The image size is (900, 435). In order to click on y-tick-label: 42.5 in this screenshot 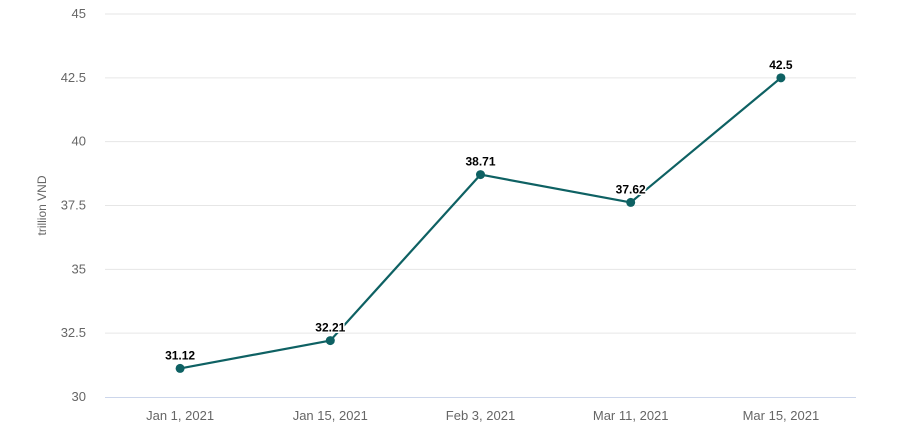, I will do `click(73, 77)`.